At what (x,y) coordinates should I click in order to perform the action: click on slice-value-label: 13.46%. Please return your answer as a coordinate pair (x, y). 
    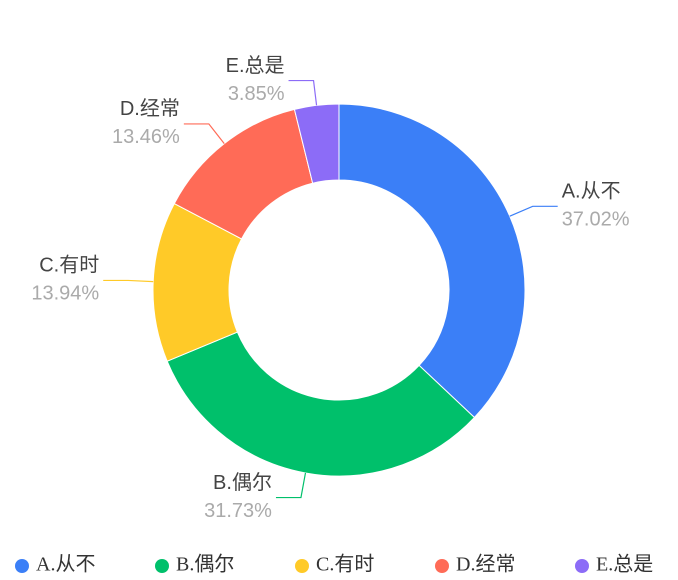
    Looking at the image, I should click on (146, 137).